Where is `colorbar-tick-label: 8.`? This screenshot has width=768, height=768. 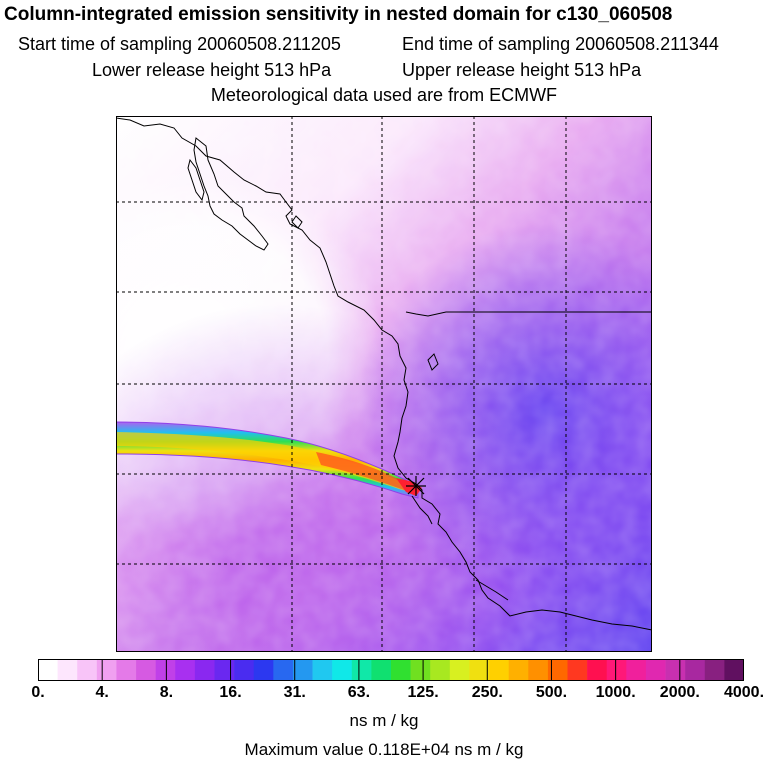
colorbar-tick-label: 8. is located at coordinates (166, 692).